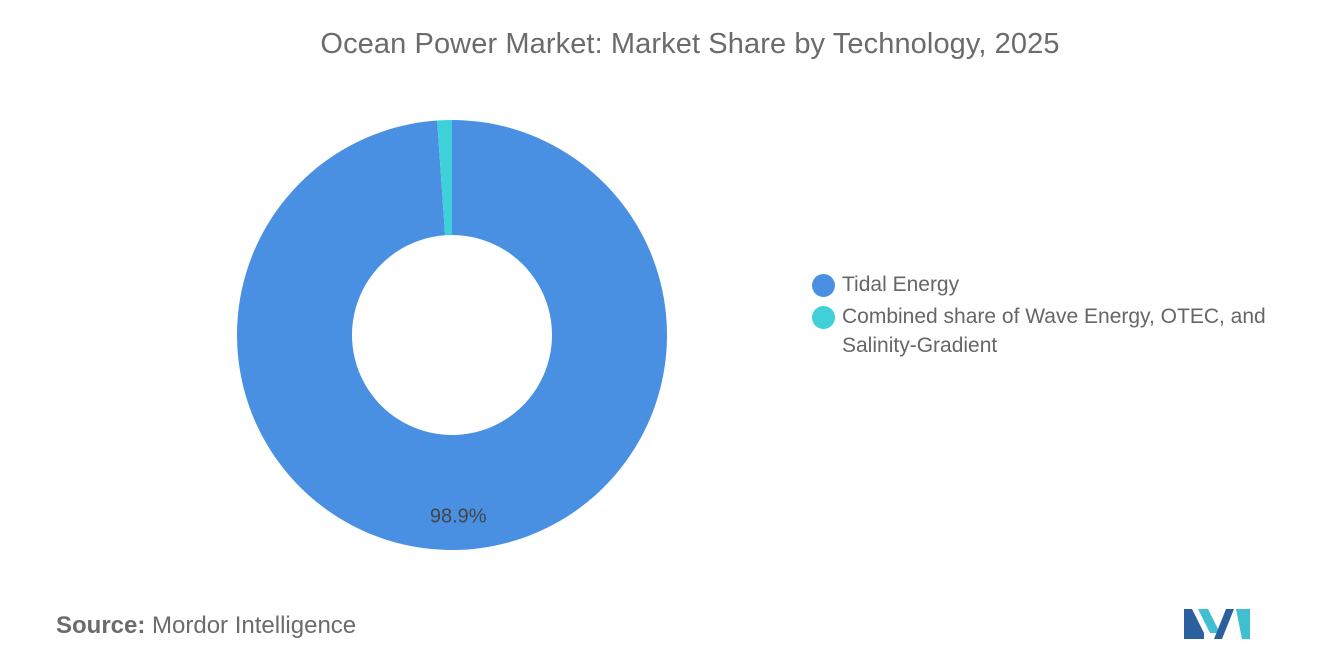 Image resolution: width=1320 pixels, height=665 pixels. What do you see at coordinates (1062, 284) in the screenshot?
I see `legend-item-tidal-energy: Tidal Energy` at bounding box center [1062, 284].